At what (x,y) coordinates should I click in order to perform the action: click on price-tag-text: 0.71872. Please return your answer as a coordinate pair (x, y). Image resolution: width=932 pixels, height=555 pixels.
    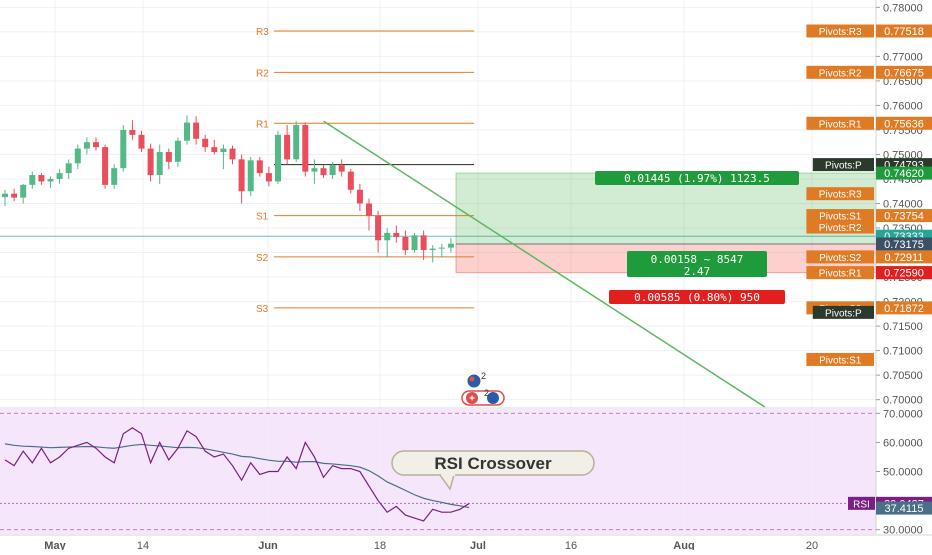
    Looking at the image, I should click on (904, 309).